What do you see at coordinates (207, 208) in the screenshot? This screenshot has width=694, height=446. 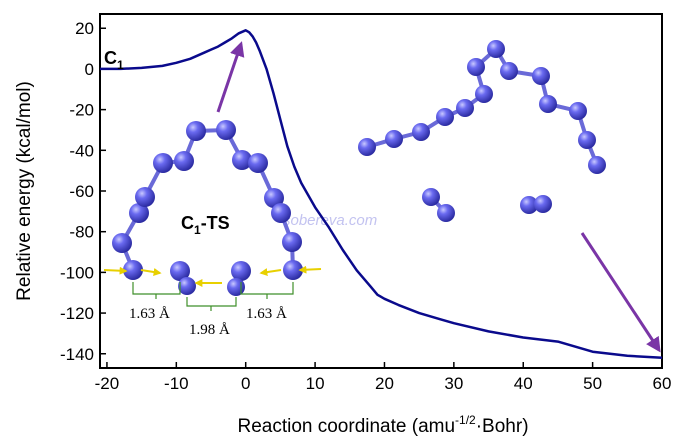 I see `ts-atoms` at bounding box center [207, 208].